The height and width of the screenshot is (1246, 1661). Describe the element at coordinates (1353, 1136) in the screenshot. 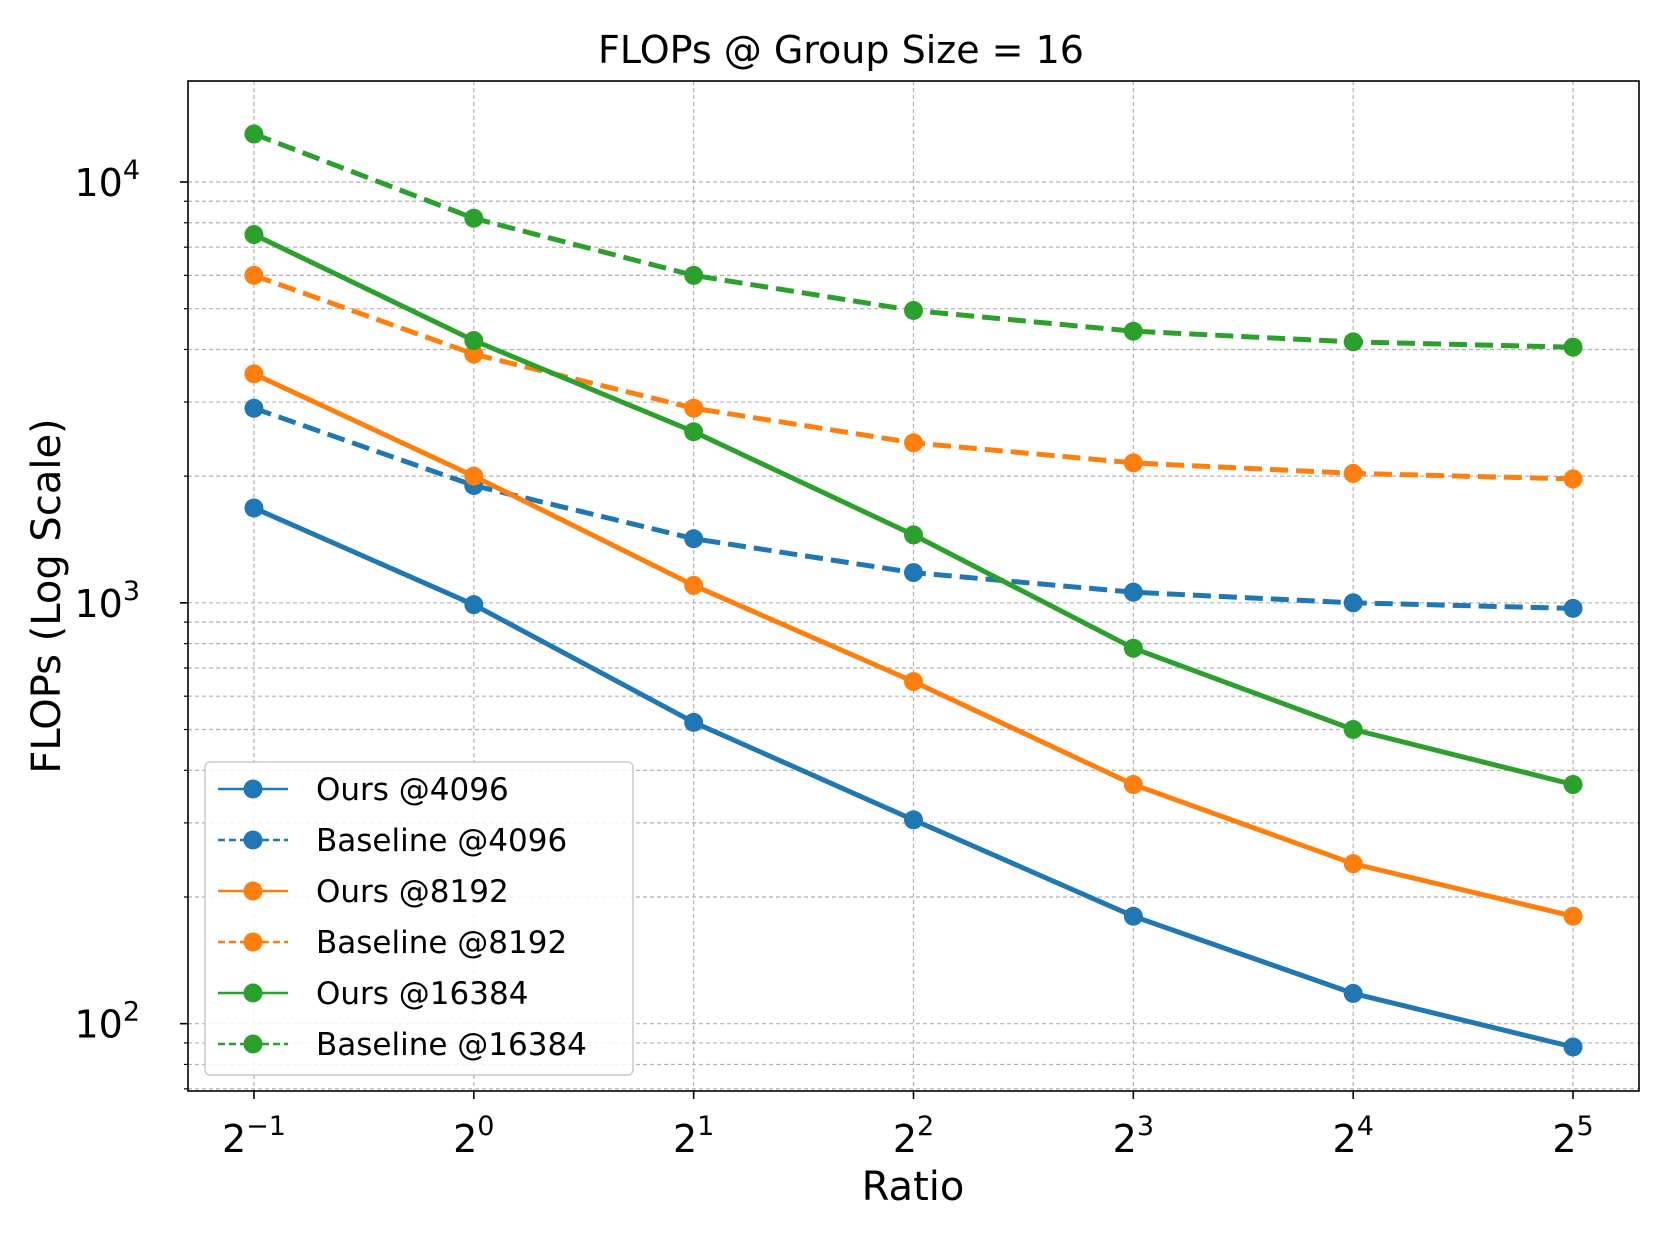

I see `x-tick-label: 24` at that location.